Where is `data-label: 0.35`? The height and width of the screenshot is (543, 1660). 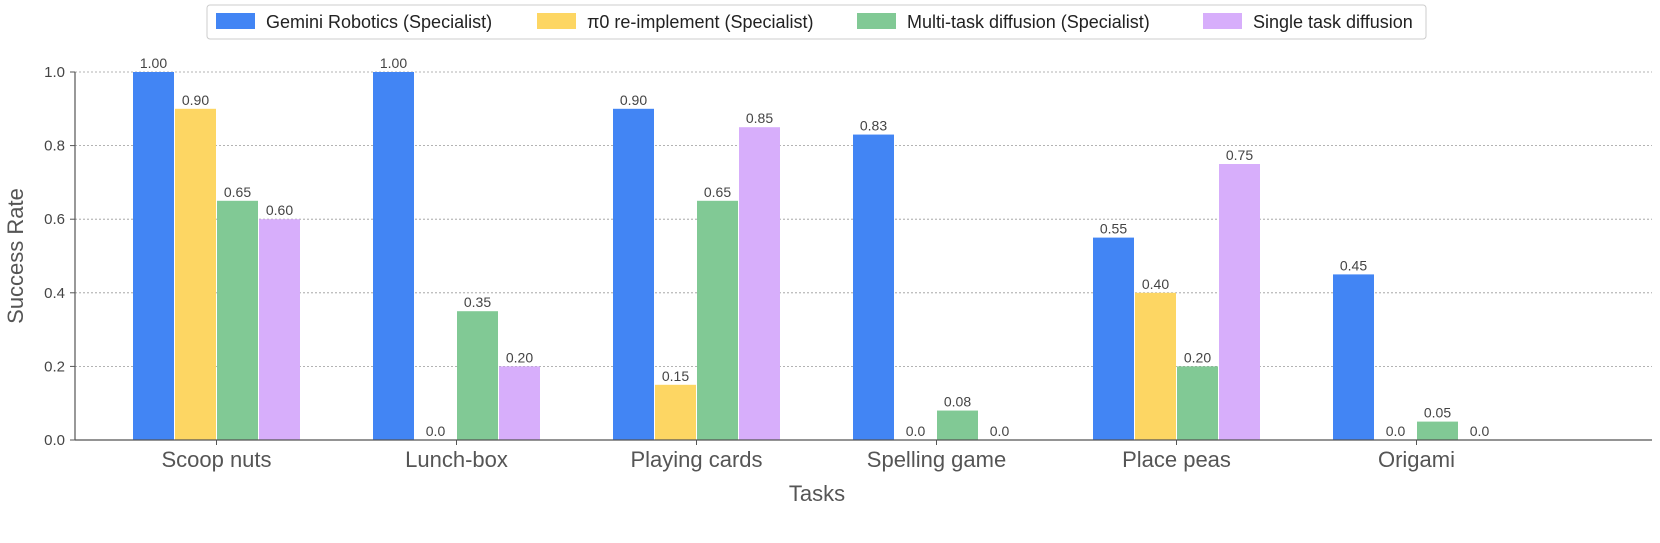
data-label: 0.35 is located at coordinates (477, 302).